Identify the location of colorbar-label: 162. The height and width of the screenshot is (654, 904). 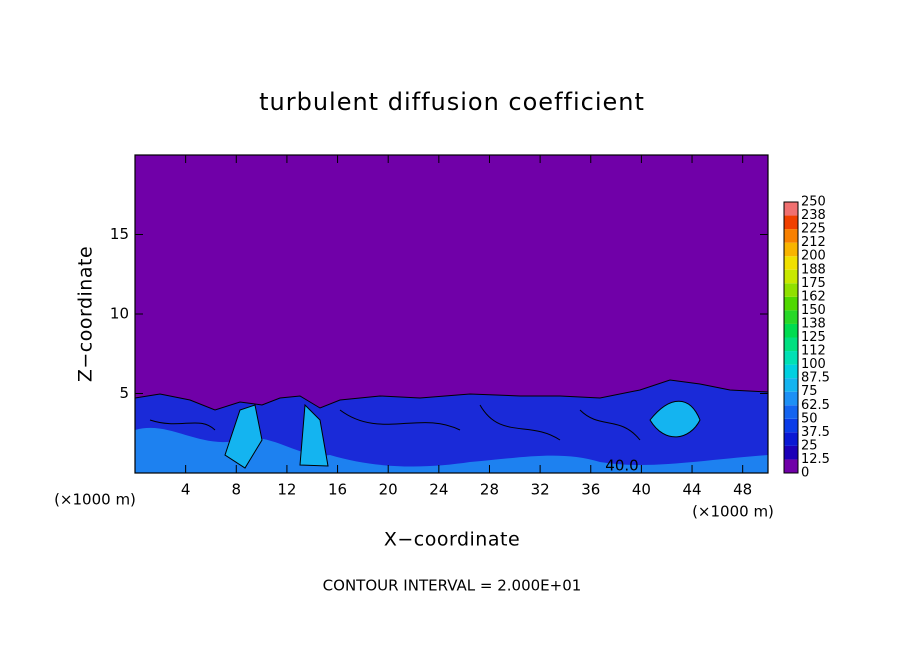
(813, 296).